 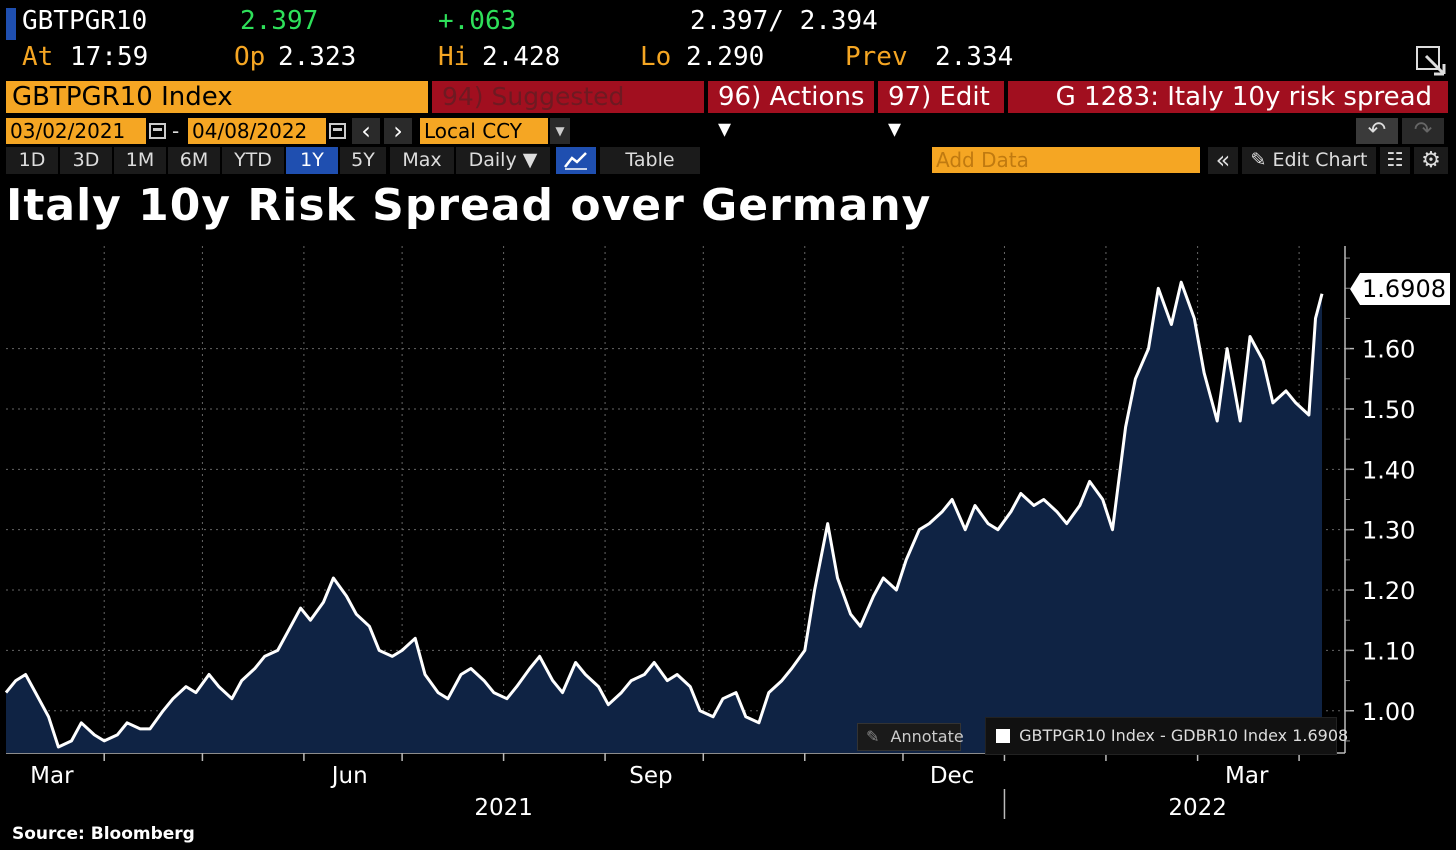 I want to click on redo-button: ↷, so click(x=1423, y=131).